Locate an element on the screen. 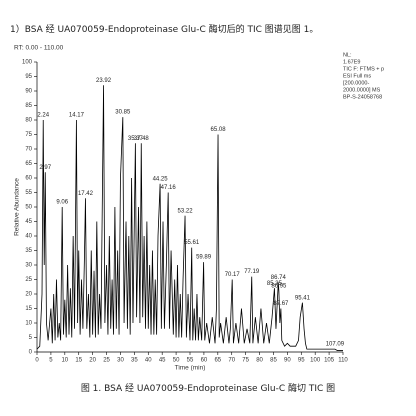 The image size is (416, 416). x-tick-label: 45 is located at coordinates (162, 361).